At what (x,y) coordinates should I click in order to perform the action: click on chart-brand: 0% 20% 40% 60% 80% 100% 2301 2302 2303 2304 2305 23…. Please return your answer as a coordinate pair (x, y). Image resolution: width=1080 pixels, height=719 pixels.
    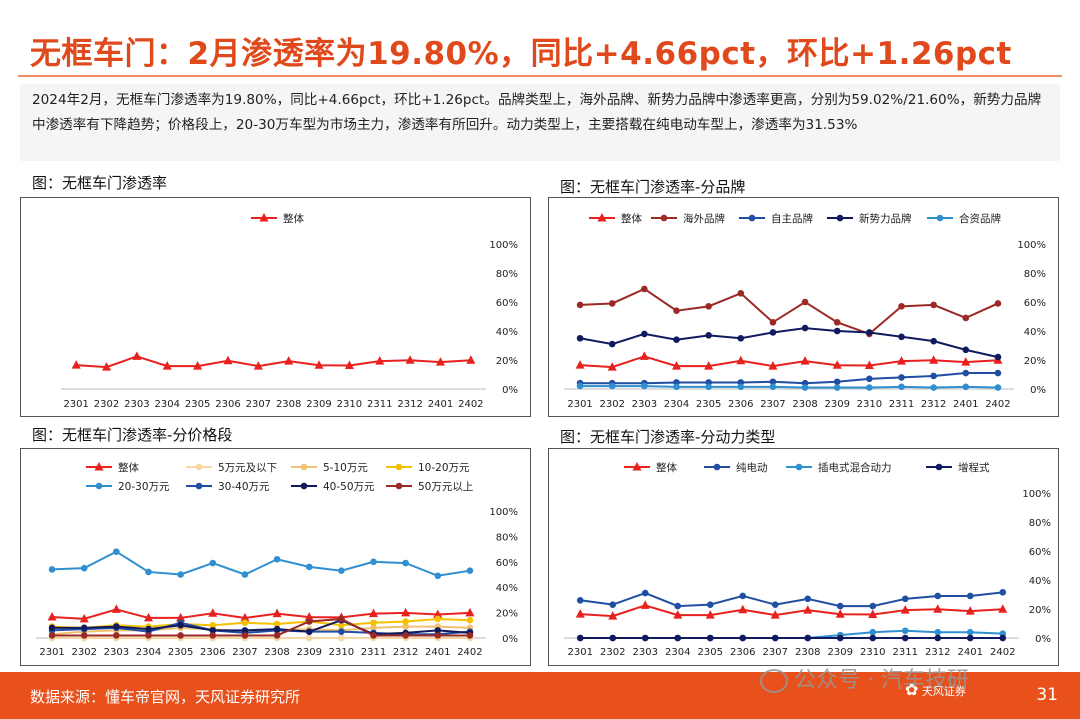
    Looking at the image, I should click on (805, 311).